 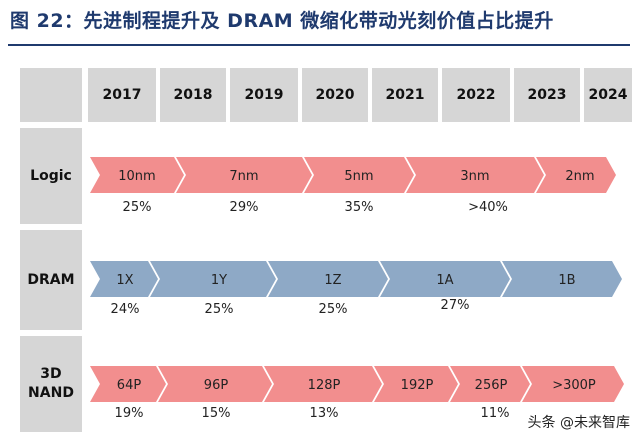 I want to click on nand-arrow-300p-label: >300P, so click(x=574, y=385).